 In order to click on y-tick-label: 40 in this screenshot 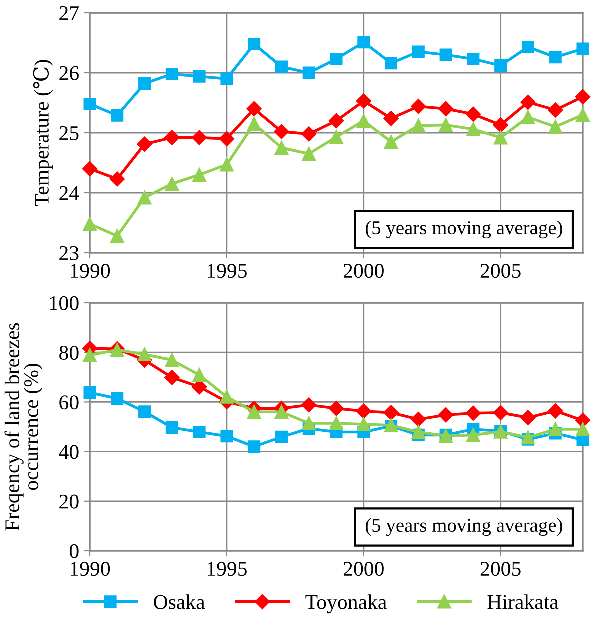, I will do `click(69, 452)`.